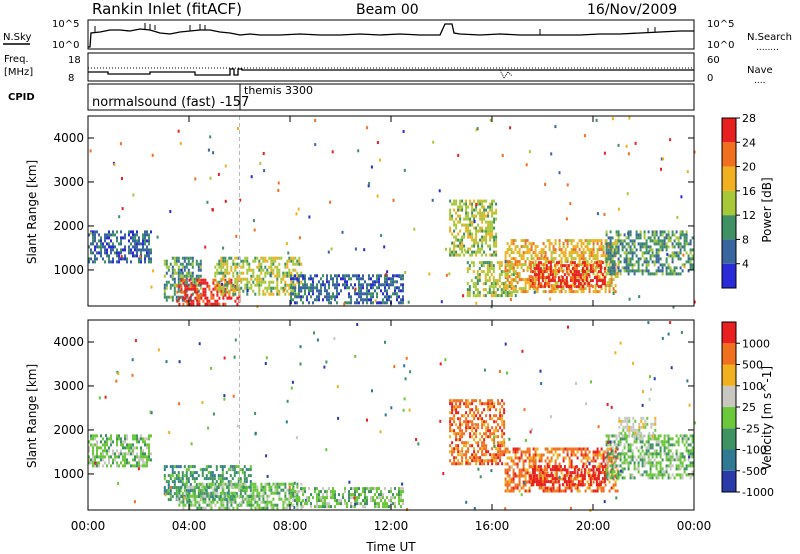  What do you see at coordinates (68, 138) in the screenshot?
I see `y-tick-label: 4000` at bounding box center [68, 138].